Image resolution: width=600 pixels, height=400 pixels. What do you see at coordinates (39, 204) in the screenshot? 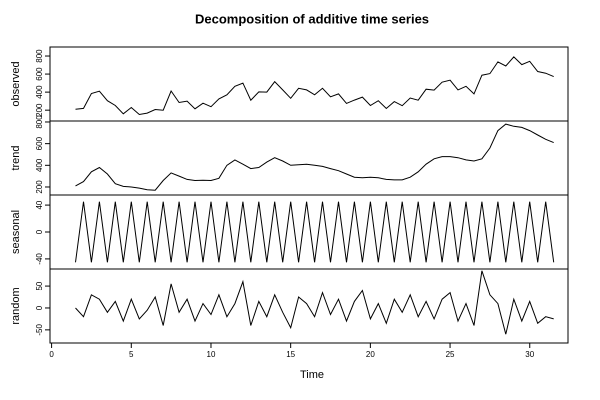
I see `y-tick-label: 40` at bounding box center [39, 204].